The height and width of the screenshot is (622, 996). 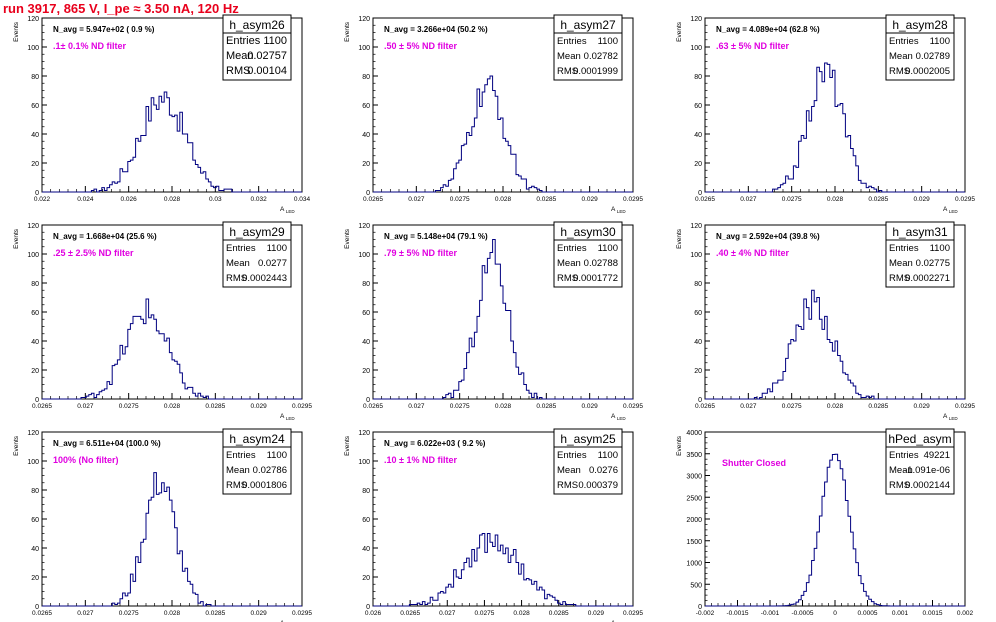 I want to click on navg-label: N_avg = 2.592e+04 (39.8 %), so click(x=768, y=236).